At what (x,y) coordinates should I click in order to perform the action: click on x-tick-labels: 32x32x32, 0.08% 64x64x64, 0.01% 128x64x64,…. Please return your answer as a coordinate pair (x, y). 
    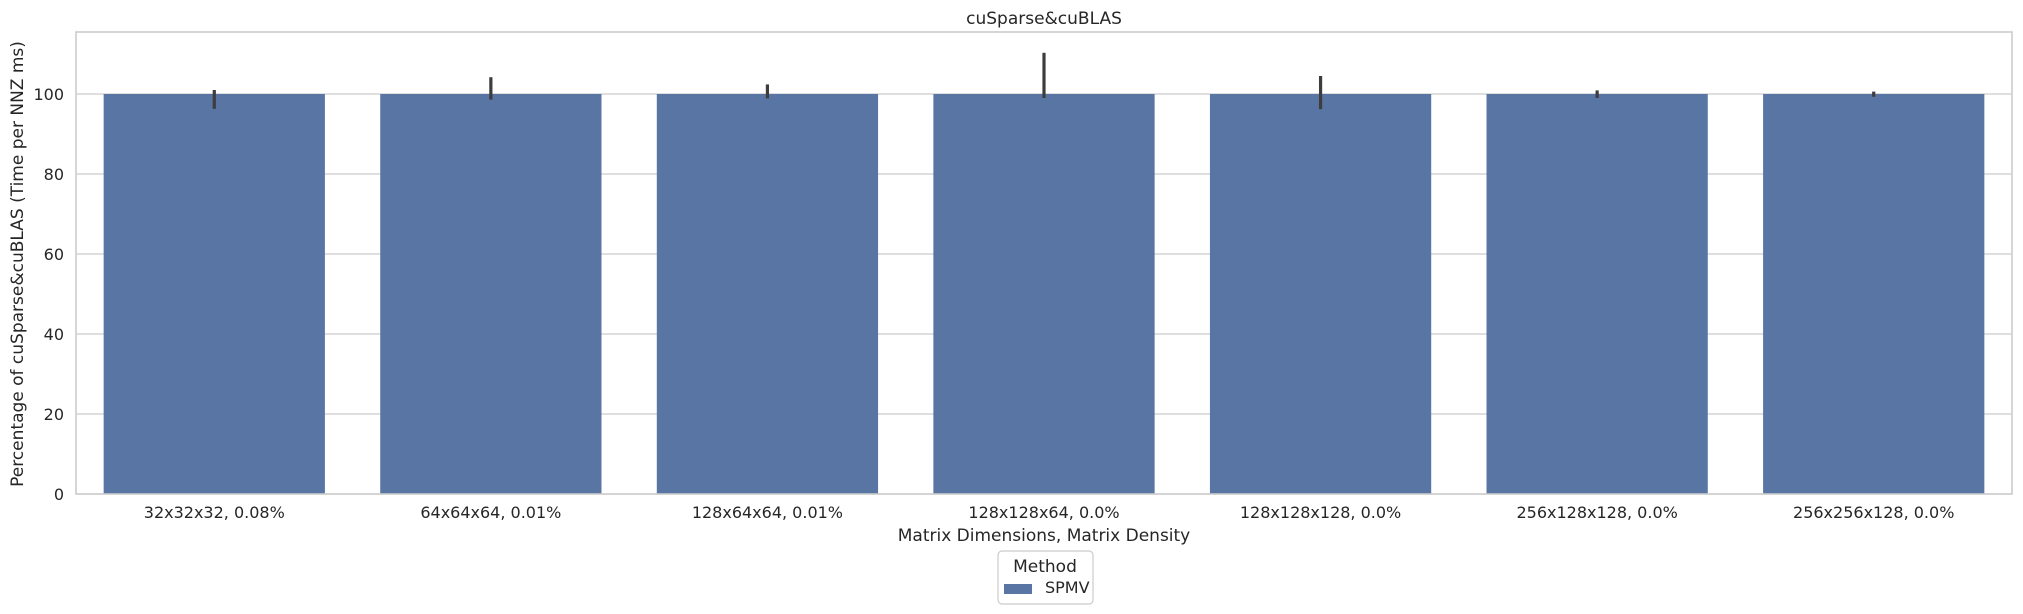
    Looking at the image, I should click on (1049, 512).